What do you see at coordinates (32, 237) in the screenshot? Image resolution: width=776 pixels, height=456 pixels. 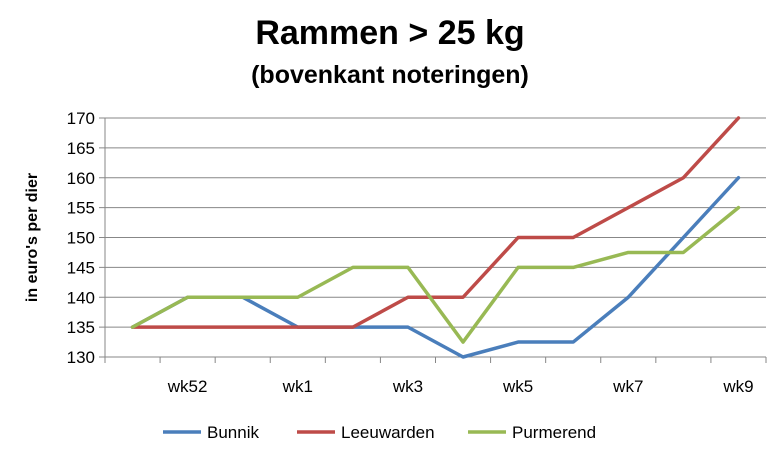 I see `y-axis-label: in euro's per dier` at bounding box center [32, 237].